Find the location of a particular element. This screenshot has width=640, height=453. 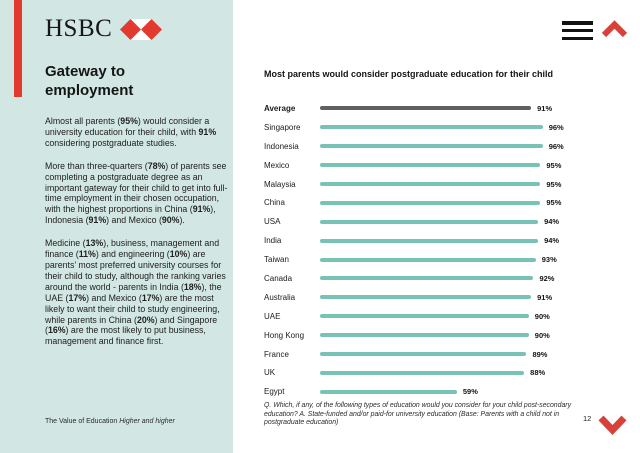

chart-bar-track: 88% is located at coordinates (436, 372).